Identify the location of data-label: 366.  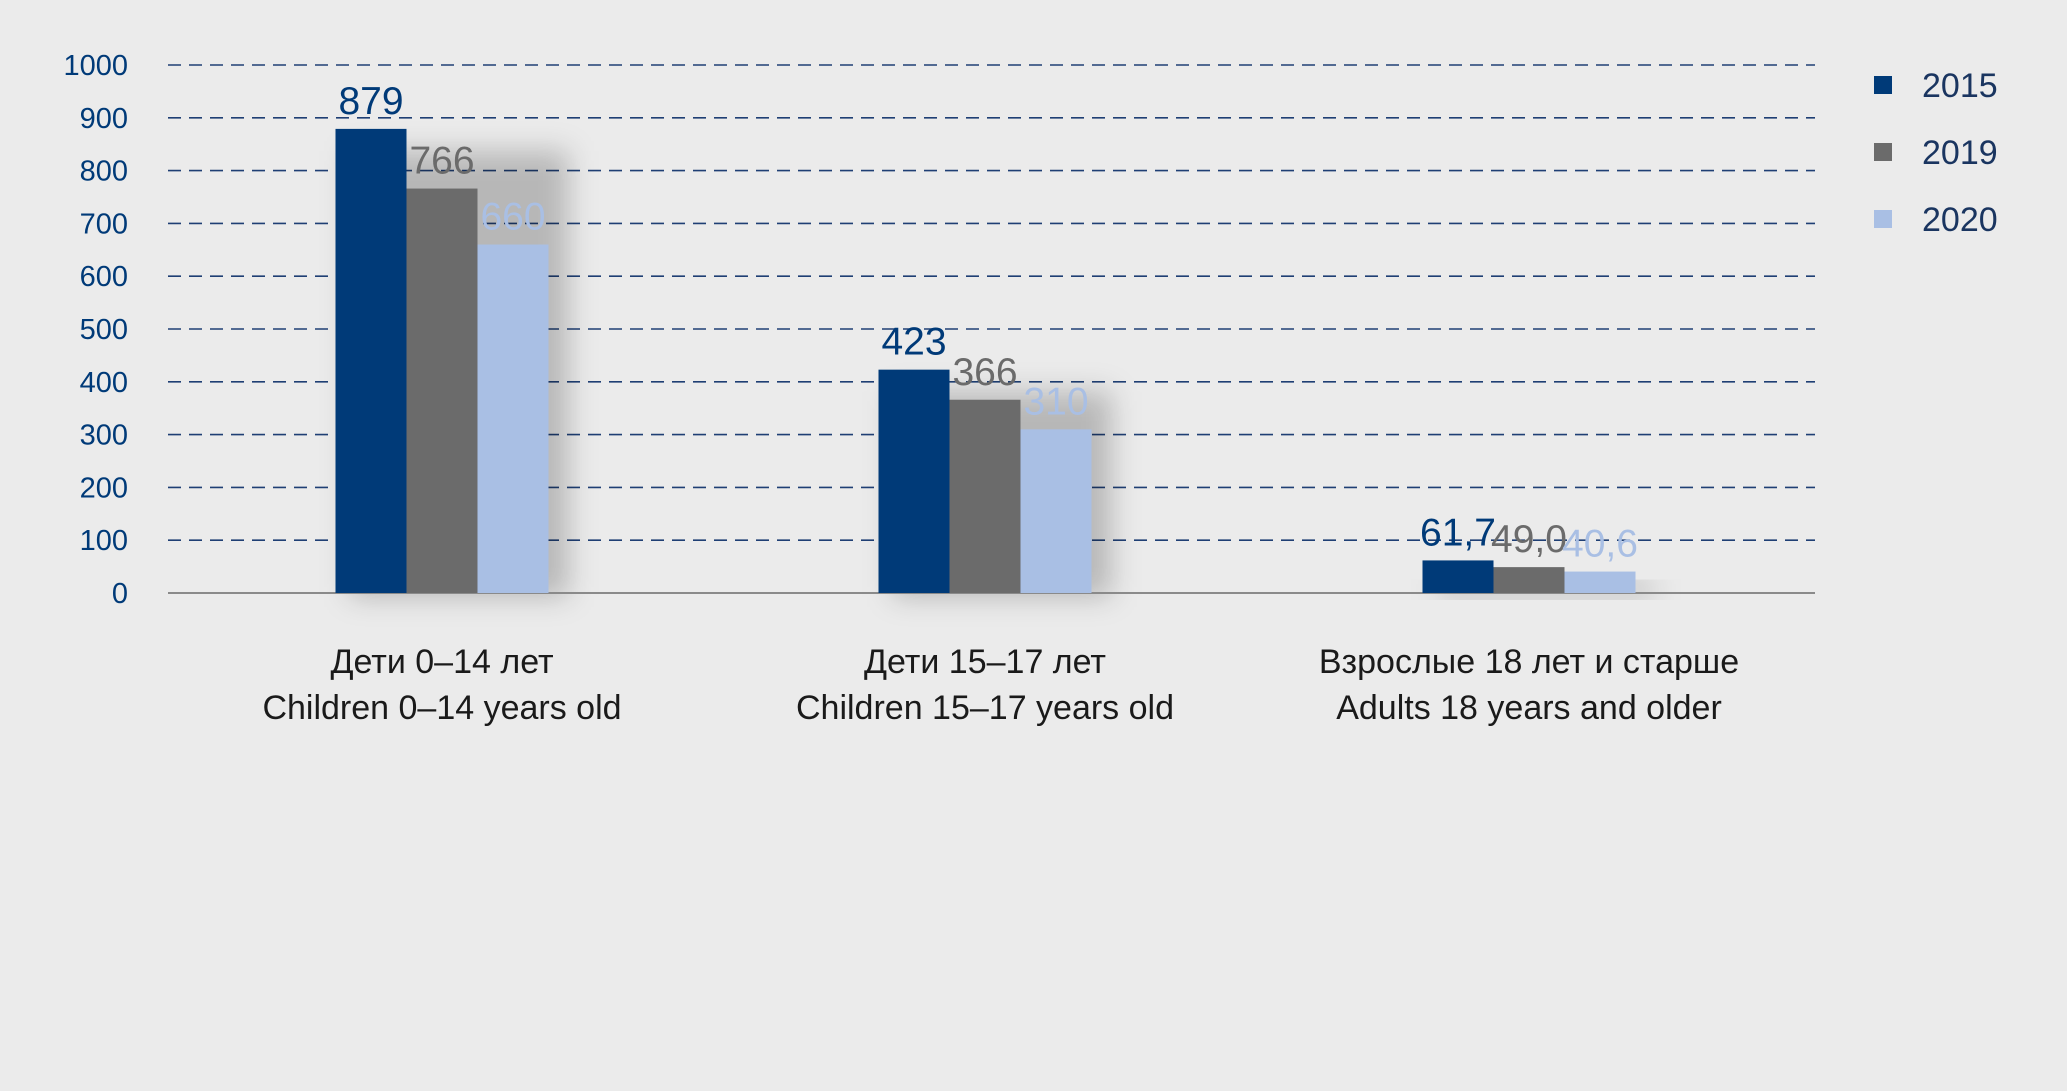
(984, 372).